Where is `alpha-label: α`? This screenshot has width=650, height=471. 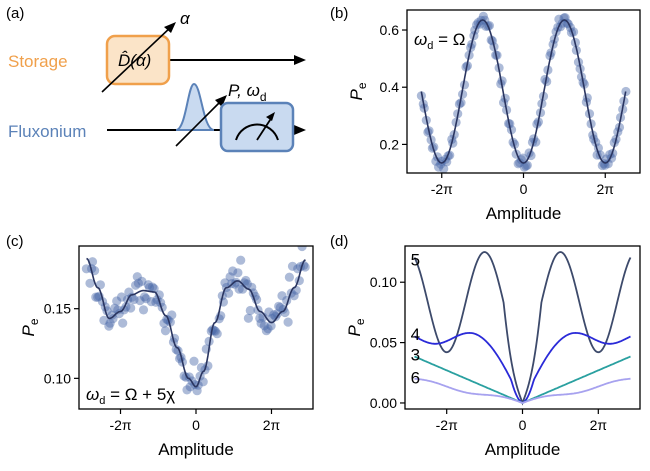 alpha-label: α is located at coordinates (185, 18).